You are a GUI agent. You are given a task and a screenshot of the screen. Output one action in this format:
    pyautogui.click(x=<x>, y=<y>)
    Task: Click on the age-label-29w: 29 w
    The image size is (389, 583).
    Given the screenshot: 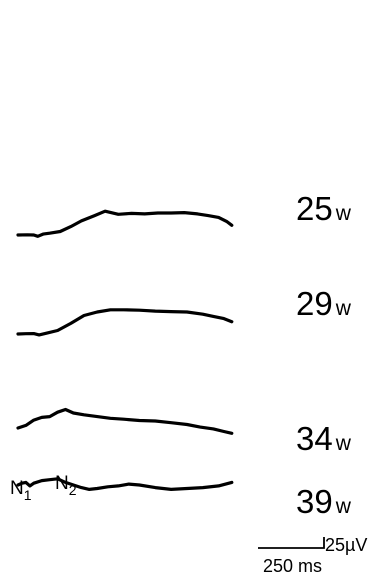 What is the action you would take?
    pyautogui.click(x=324, y=303)
    